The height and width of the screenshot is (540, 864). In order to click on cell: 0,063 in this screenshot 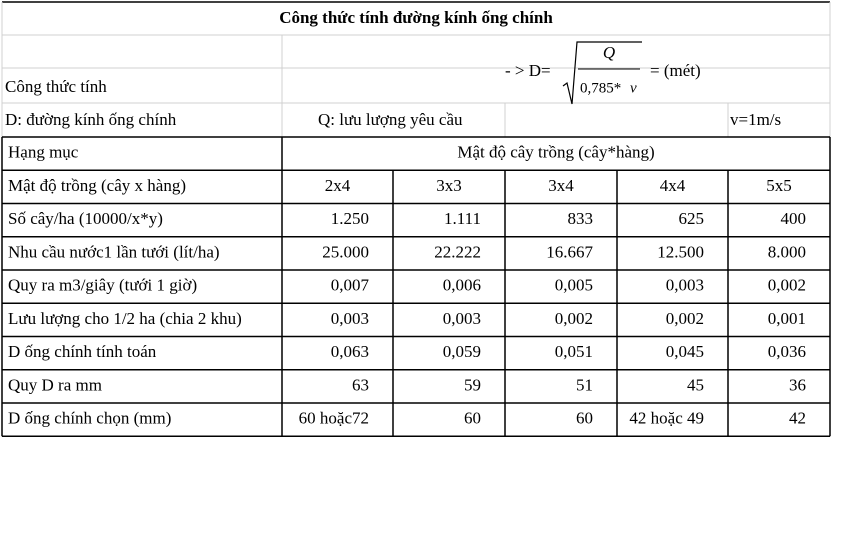, I will do `click(350, 351)`.